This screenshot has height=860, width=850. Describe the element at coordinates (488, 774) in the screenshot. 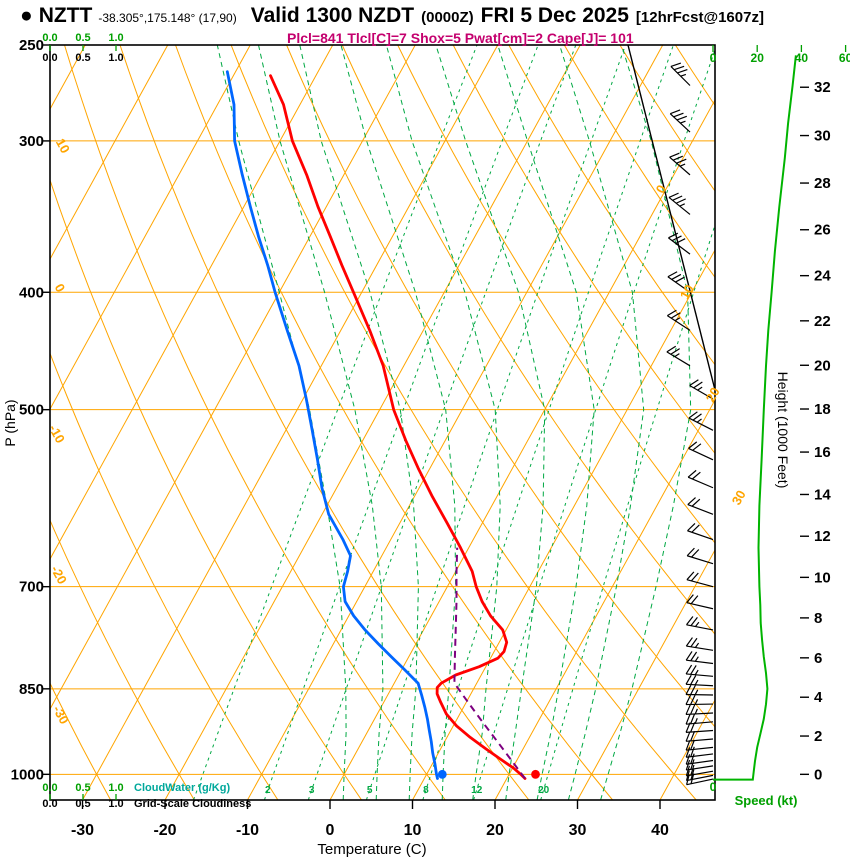

I see `surface-markers` at that location.